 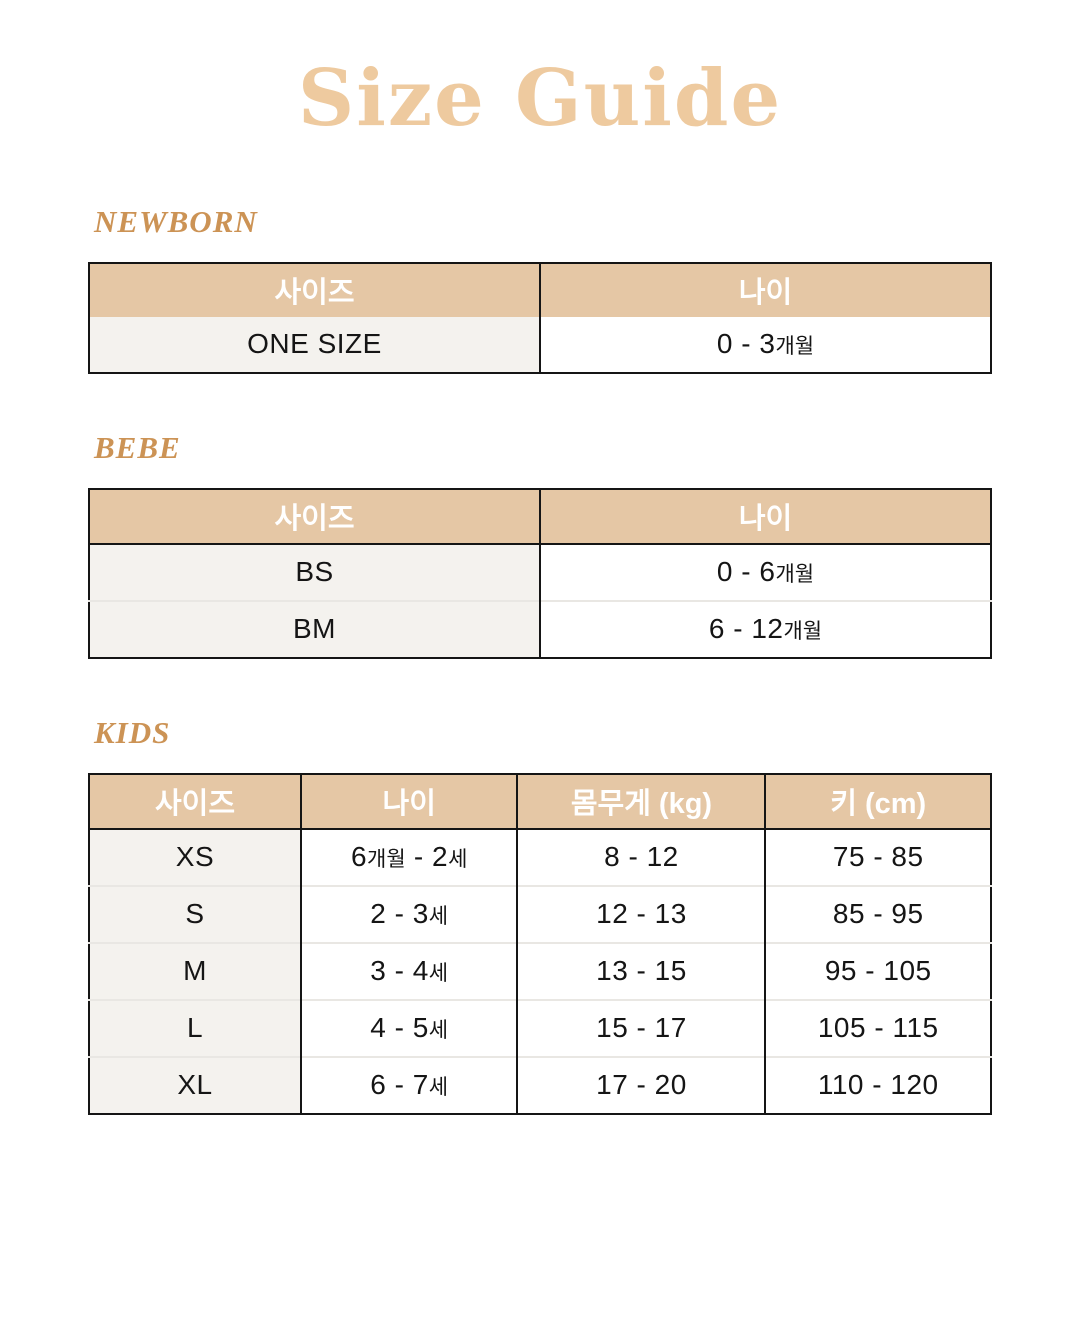 I want to click on table-cell: S, so click(x=195, y=913).